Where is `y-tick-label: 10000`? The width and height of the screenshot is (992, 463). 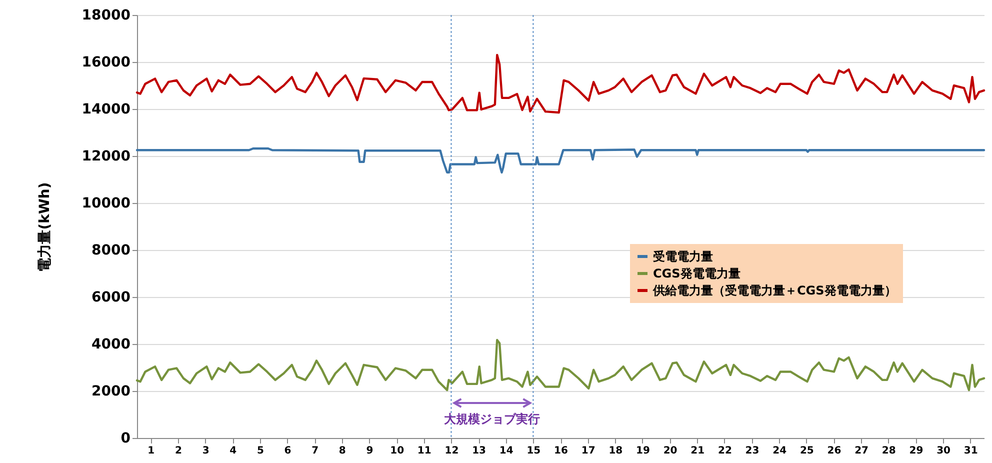 y-tick-label: 10000 is located at coordinates (106, 204).